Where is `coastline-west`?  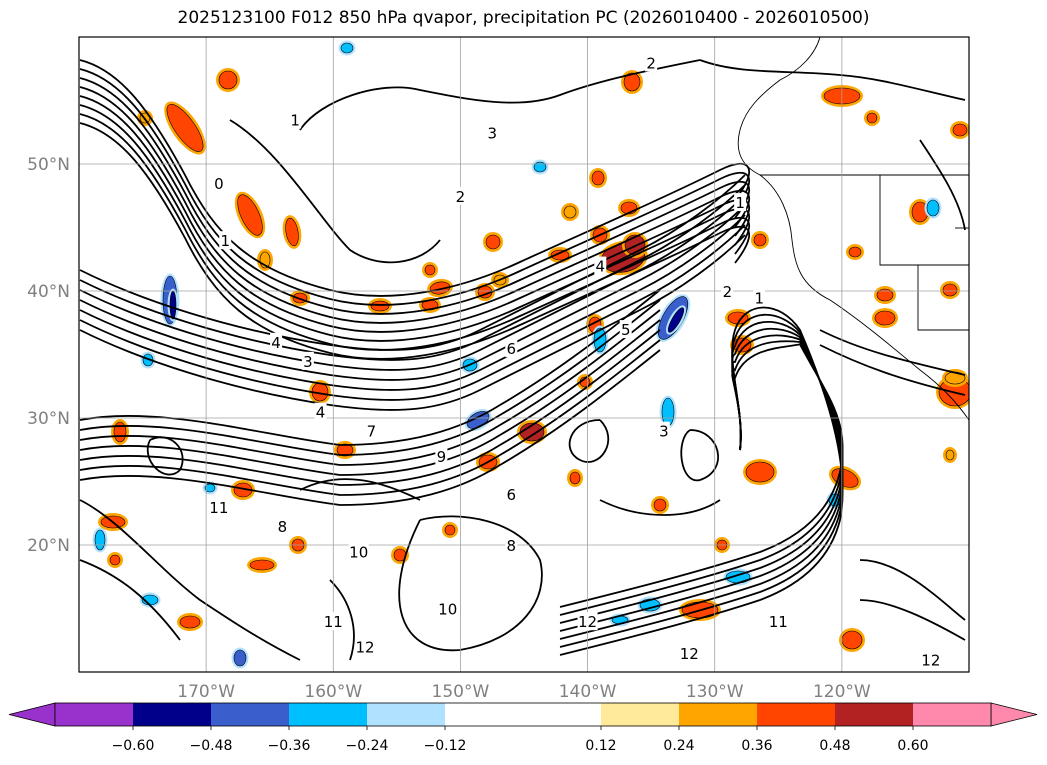
coastline-west is located at coordinates (864, 297).